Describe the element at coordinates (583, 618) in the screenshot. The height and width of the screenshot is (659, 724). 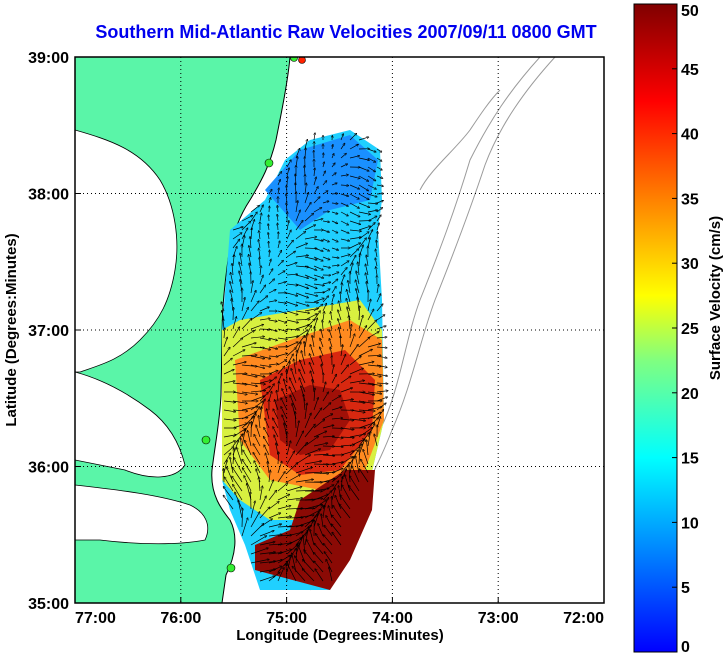
I see `x-tick-label: 72:00` at that location.